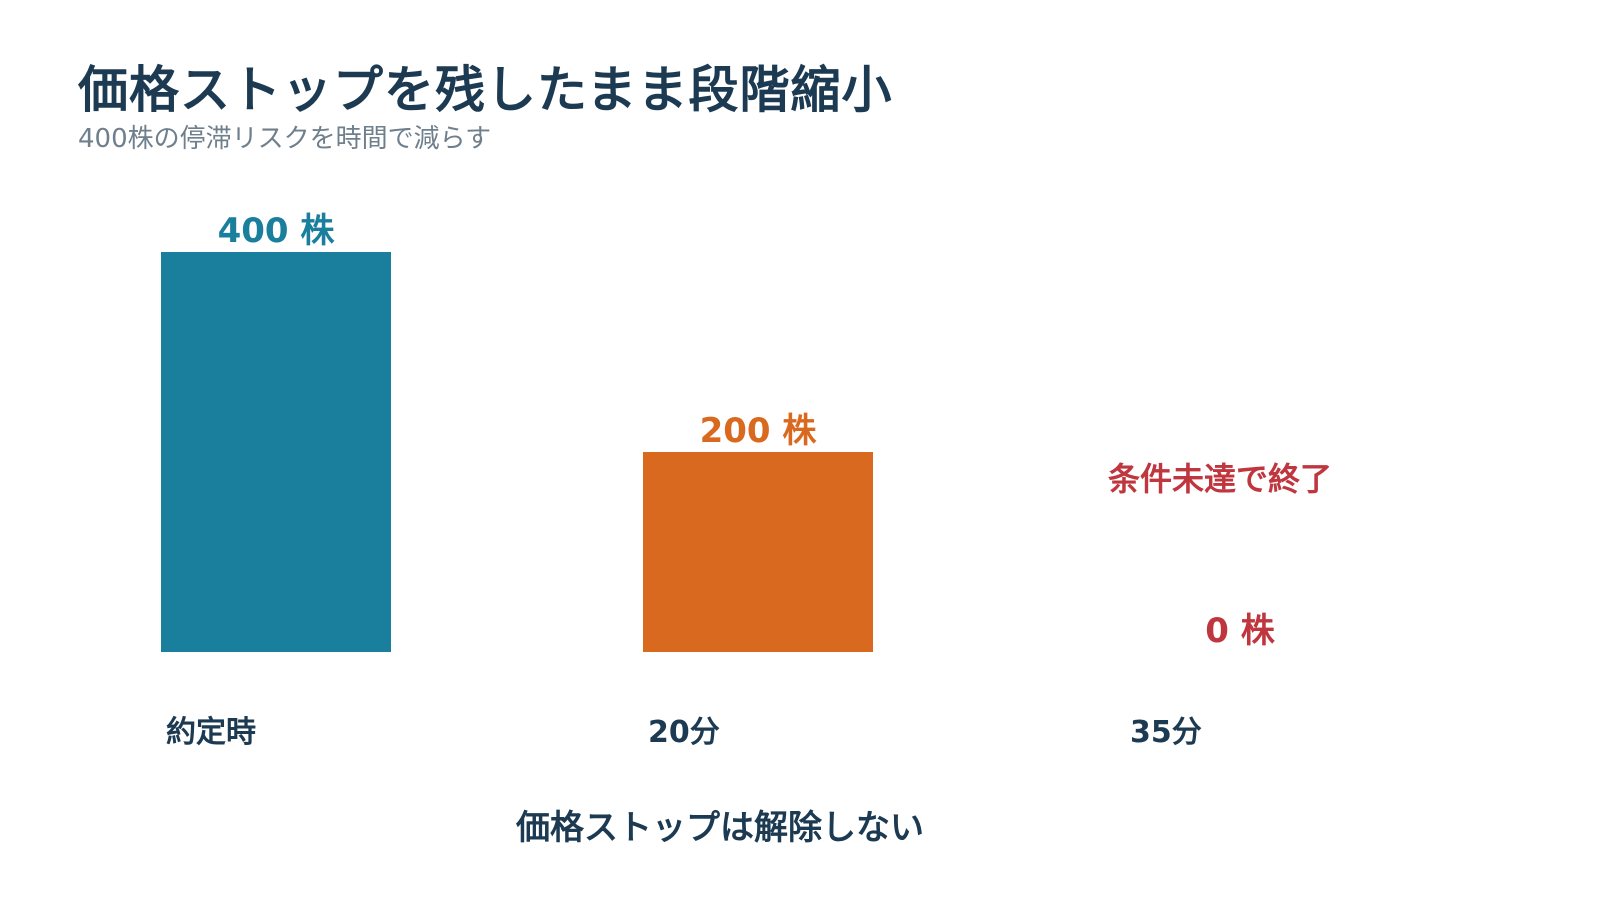 The height and width of the screenshot is (900, 1600). What do you see at coordinates (1220, 479) in the screenshot?
I see `end-annotation: 条件未達で終了` at bounding box center [1220, 479].